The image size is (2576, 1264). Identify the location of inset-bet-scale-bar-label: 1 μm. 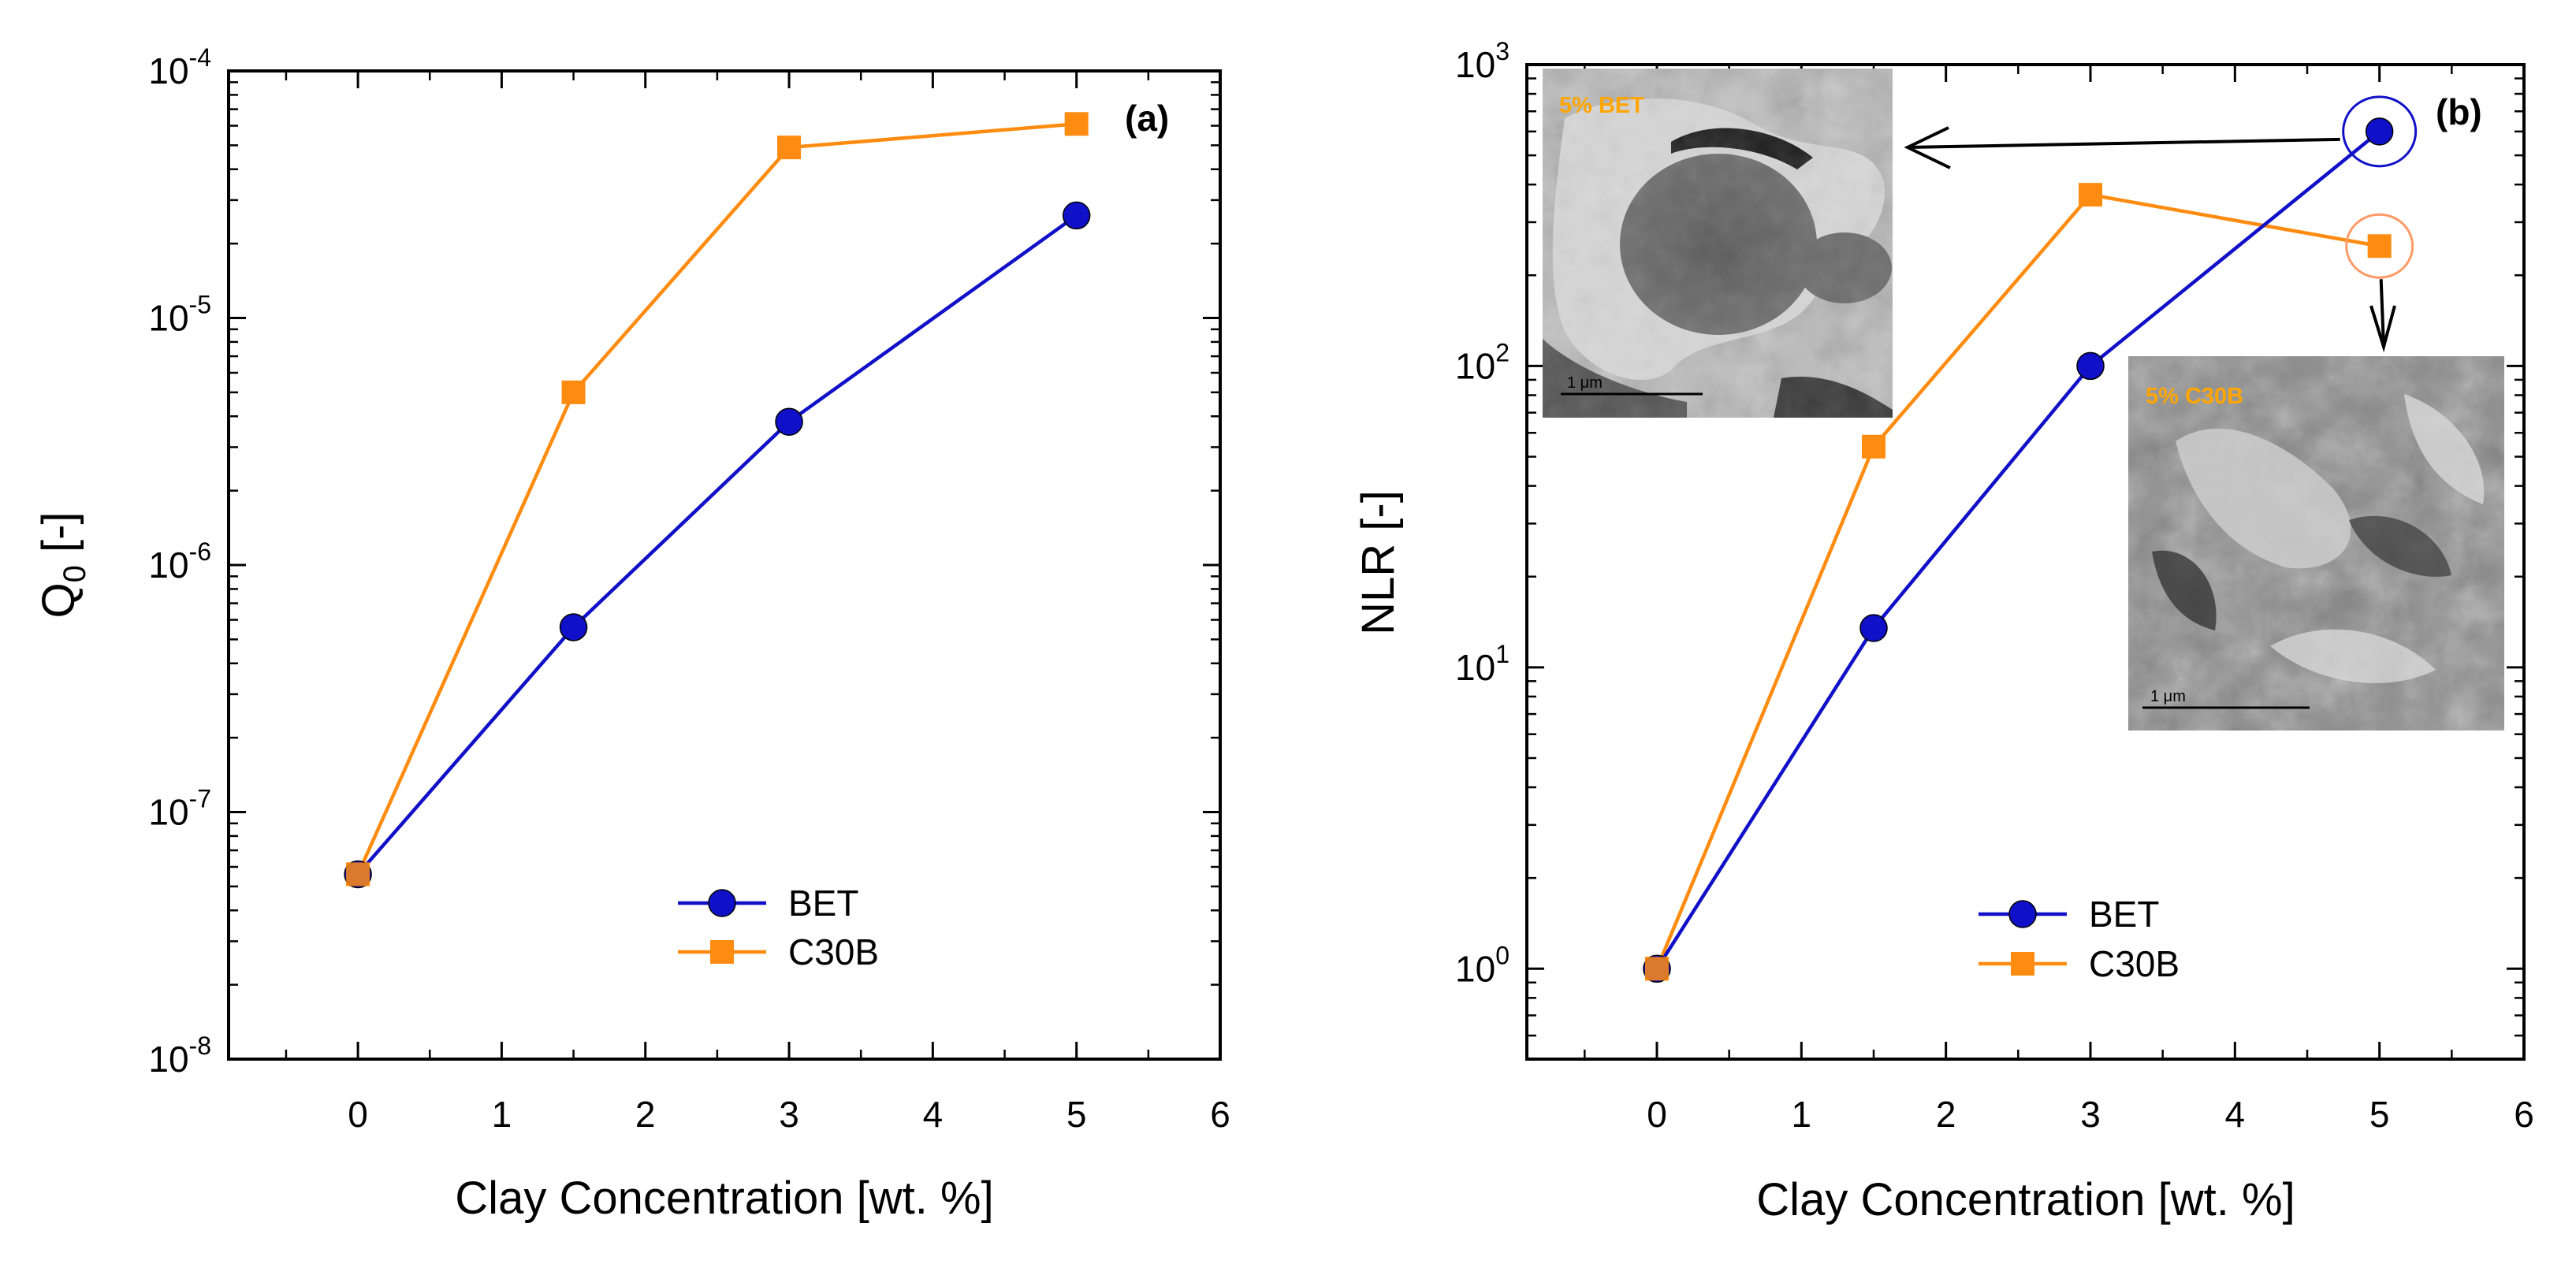
(1585, 383).